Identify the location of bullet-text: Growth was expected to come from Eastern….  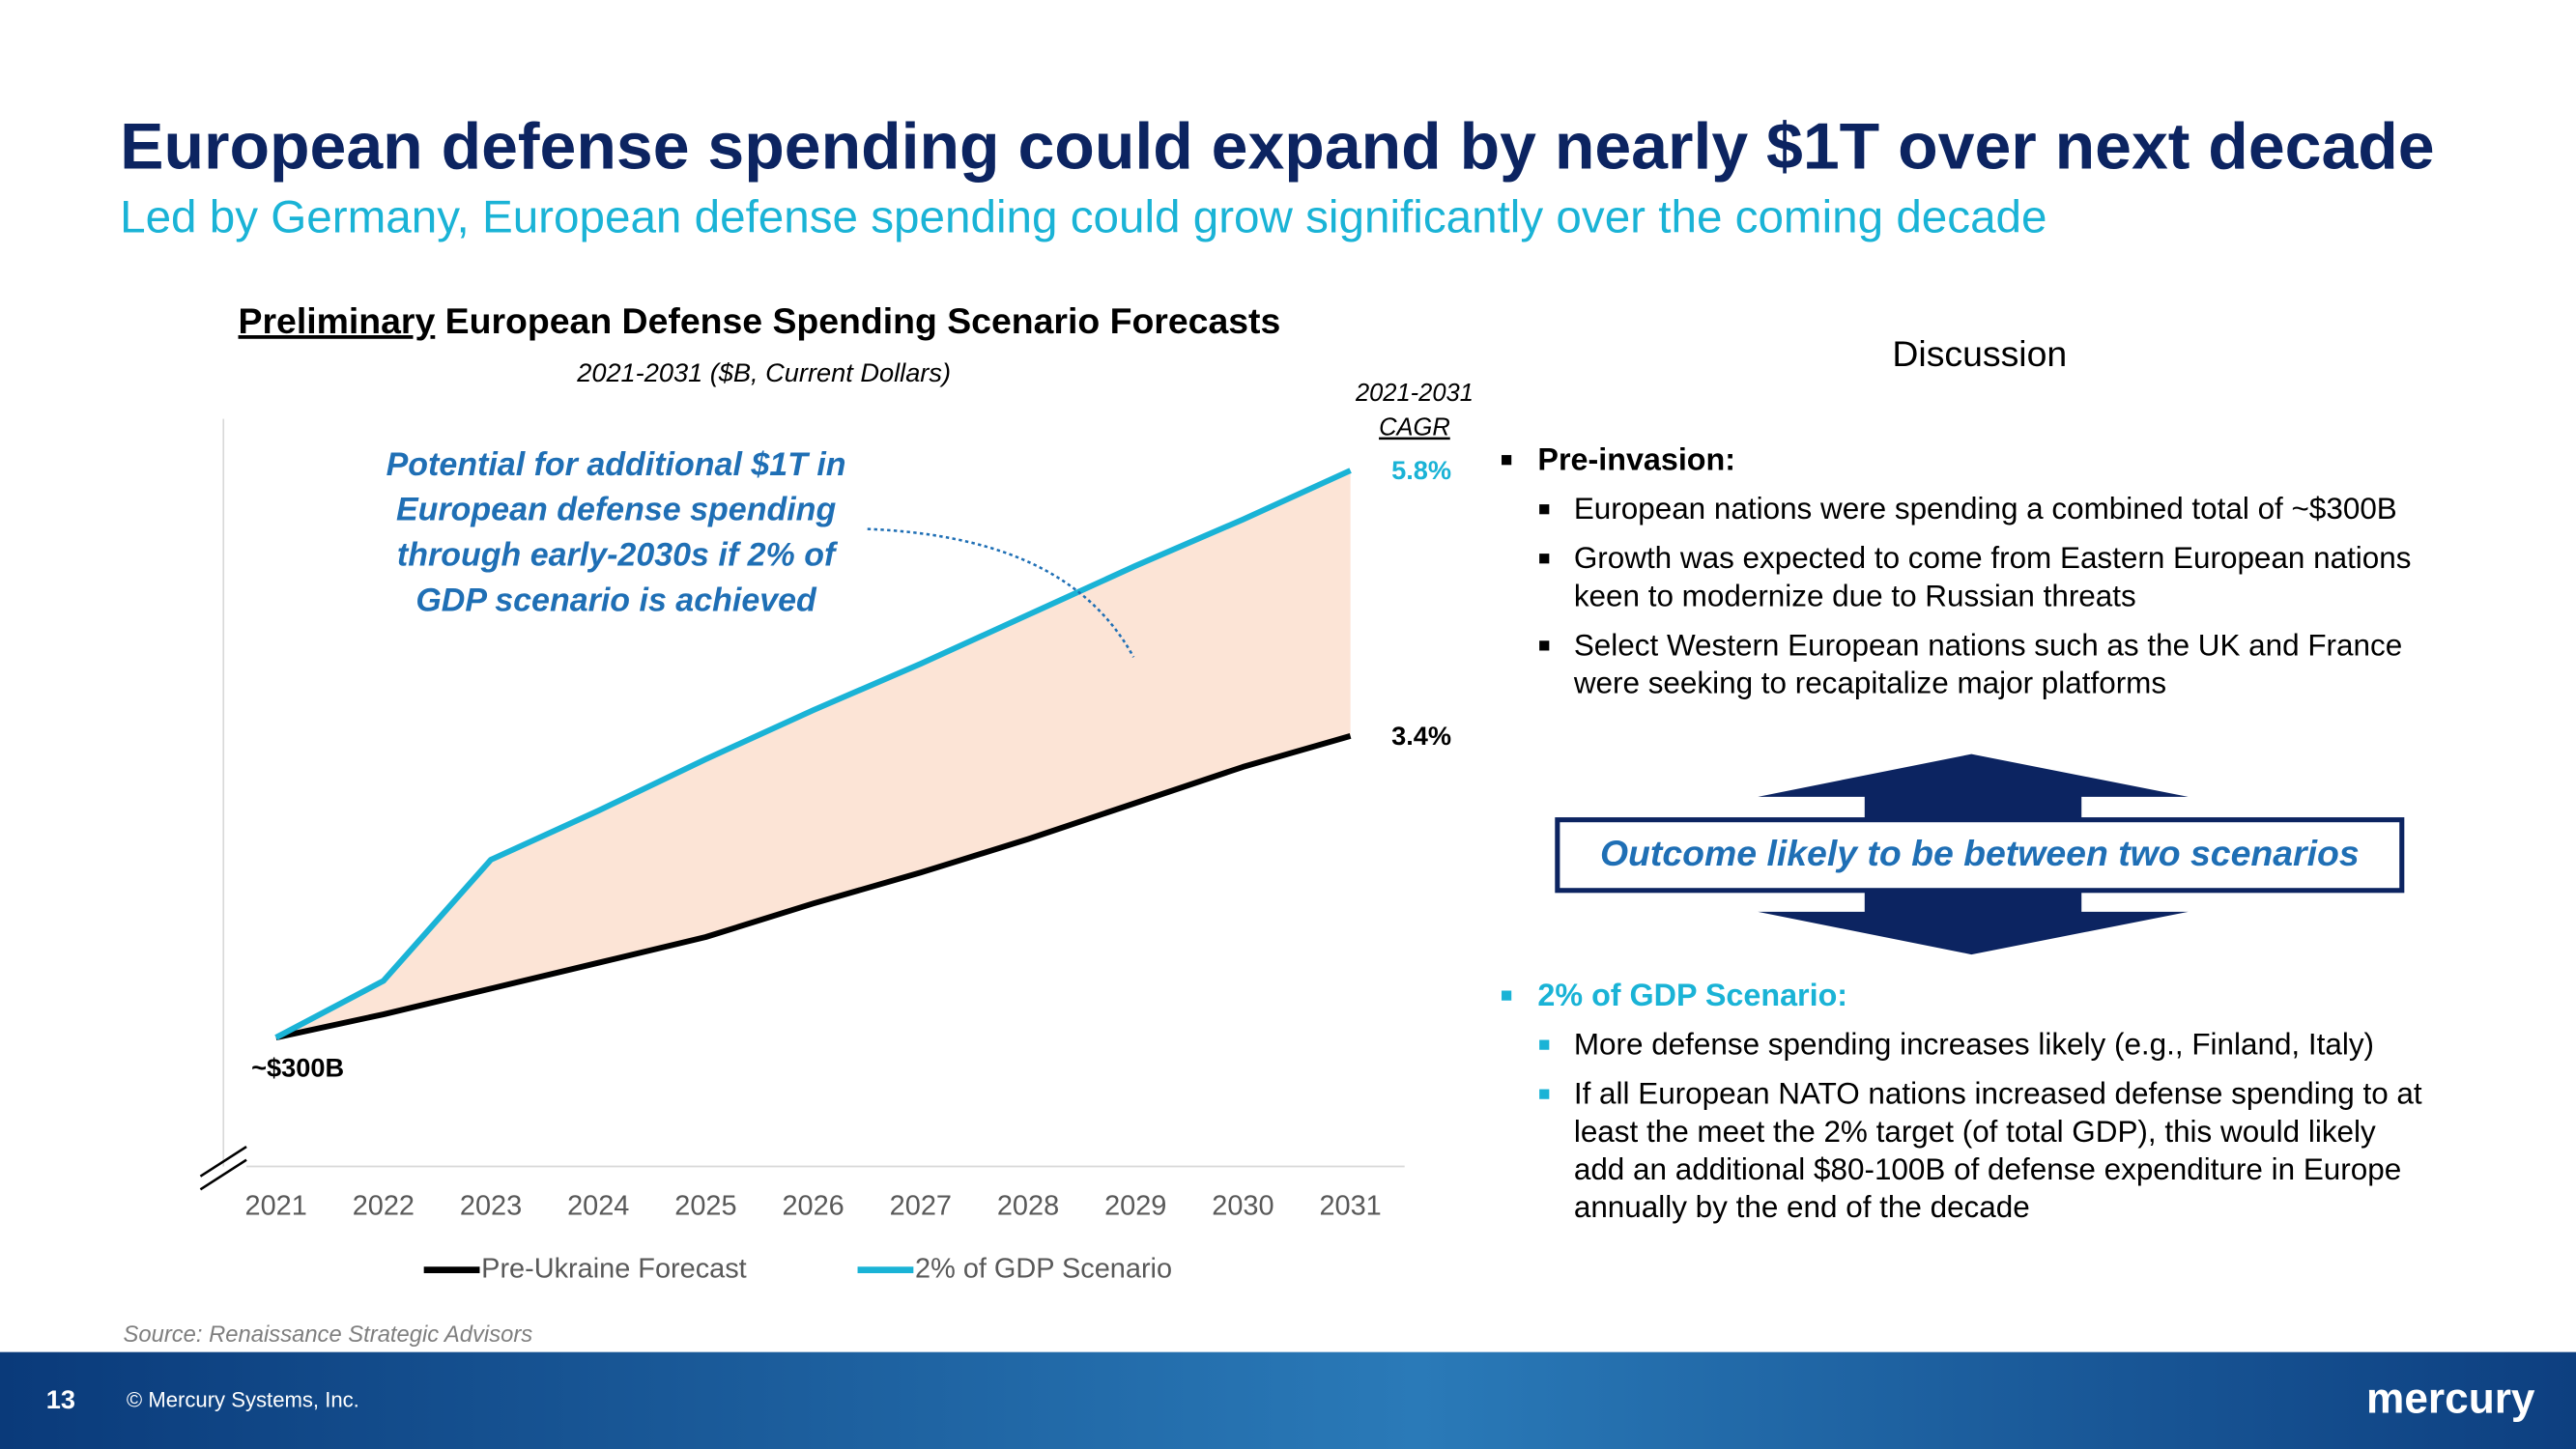
(1993, 558).